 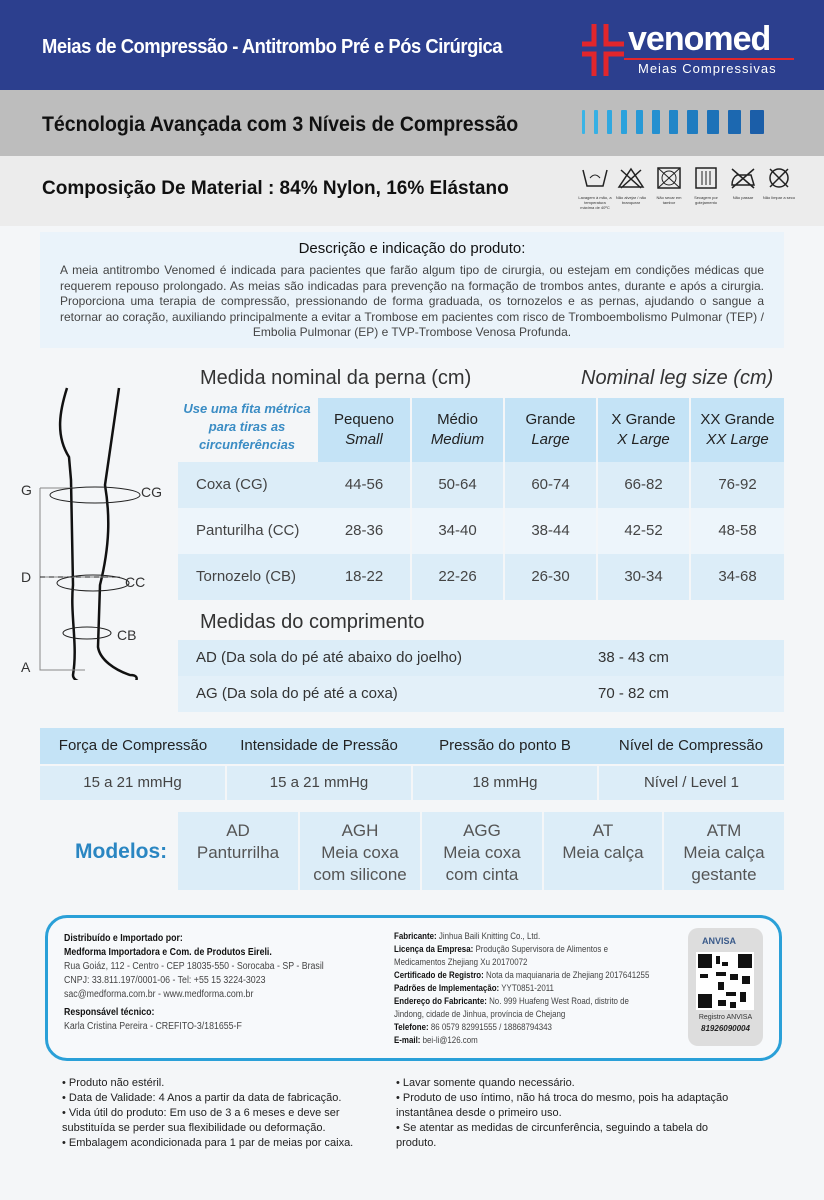 What do you see at coordinates (481, 694) in the screenshot?
I see `length-row-ag: AG (Da sola do pé até a coxa) 70 - 82 cm` at bounding box center [481, 694].